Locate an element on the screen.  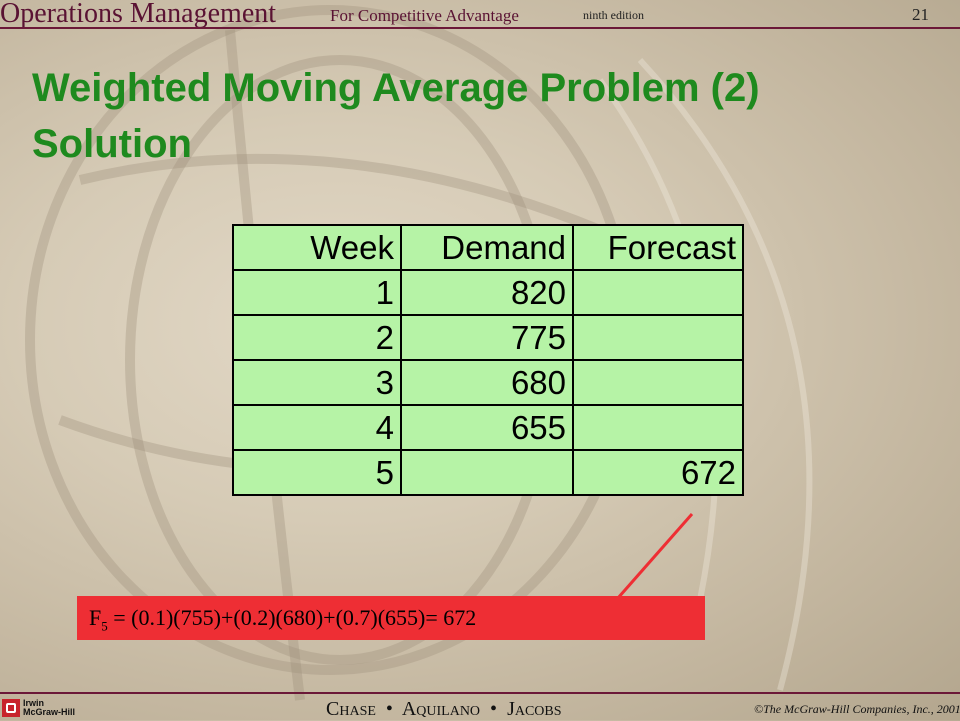
header-demand: Demand is located at coordinates (487, 247).